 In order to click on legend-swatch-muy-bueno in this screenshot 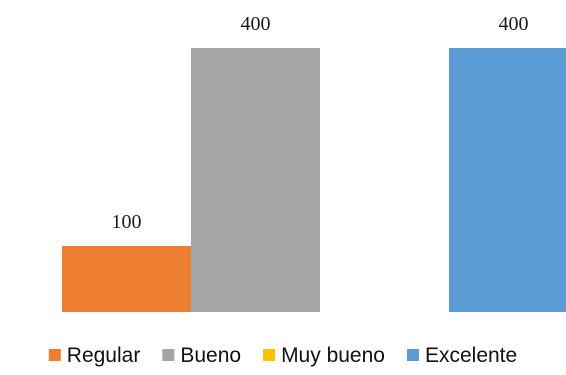, I will do `click(269, 355)`.